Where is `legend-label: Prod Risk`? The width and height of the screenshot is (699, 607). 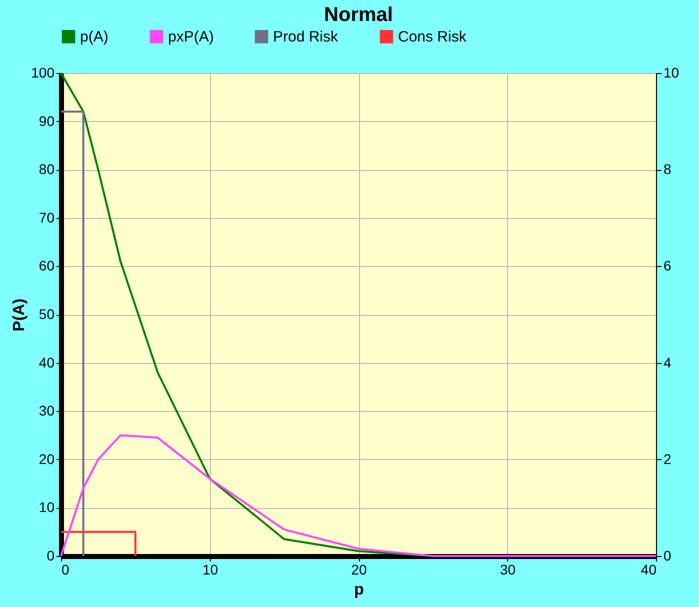
legend-label: Prod Risk is located at coordinates (306, 37).